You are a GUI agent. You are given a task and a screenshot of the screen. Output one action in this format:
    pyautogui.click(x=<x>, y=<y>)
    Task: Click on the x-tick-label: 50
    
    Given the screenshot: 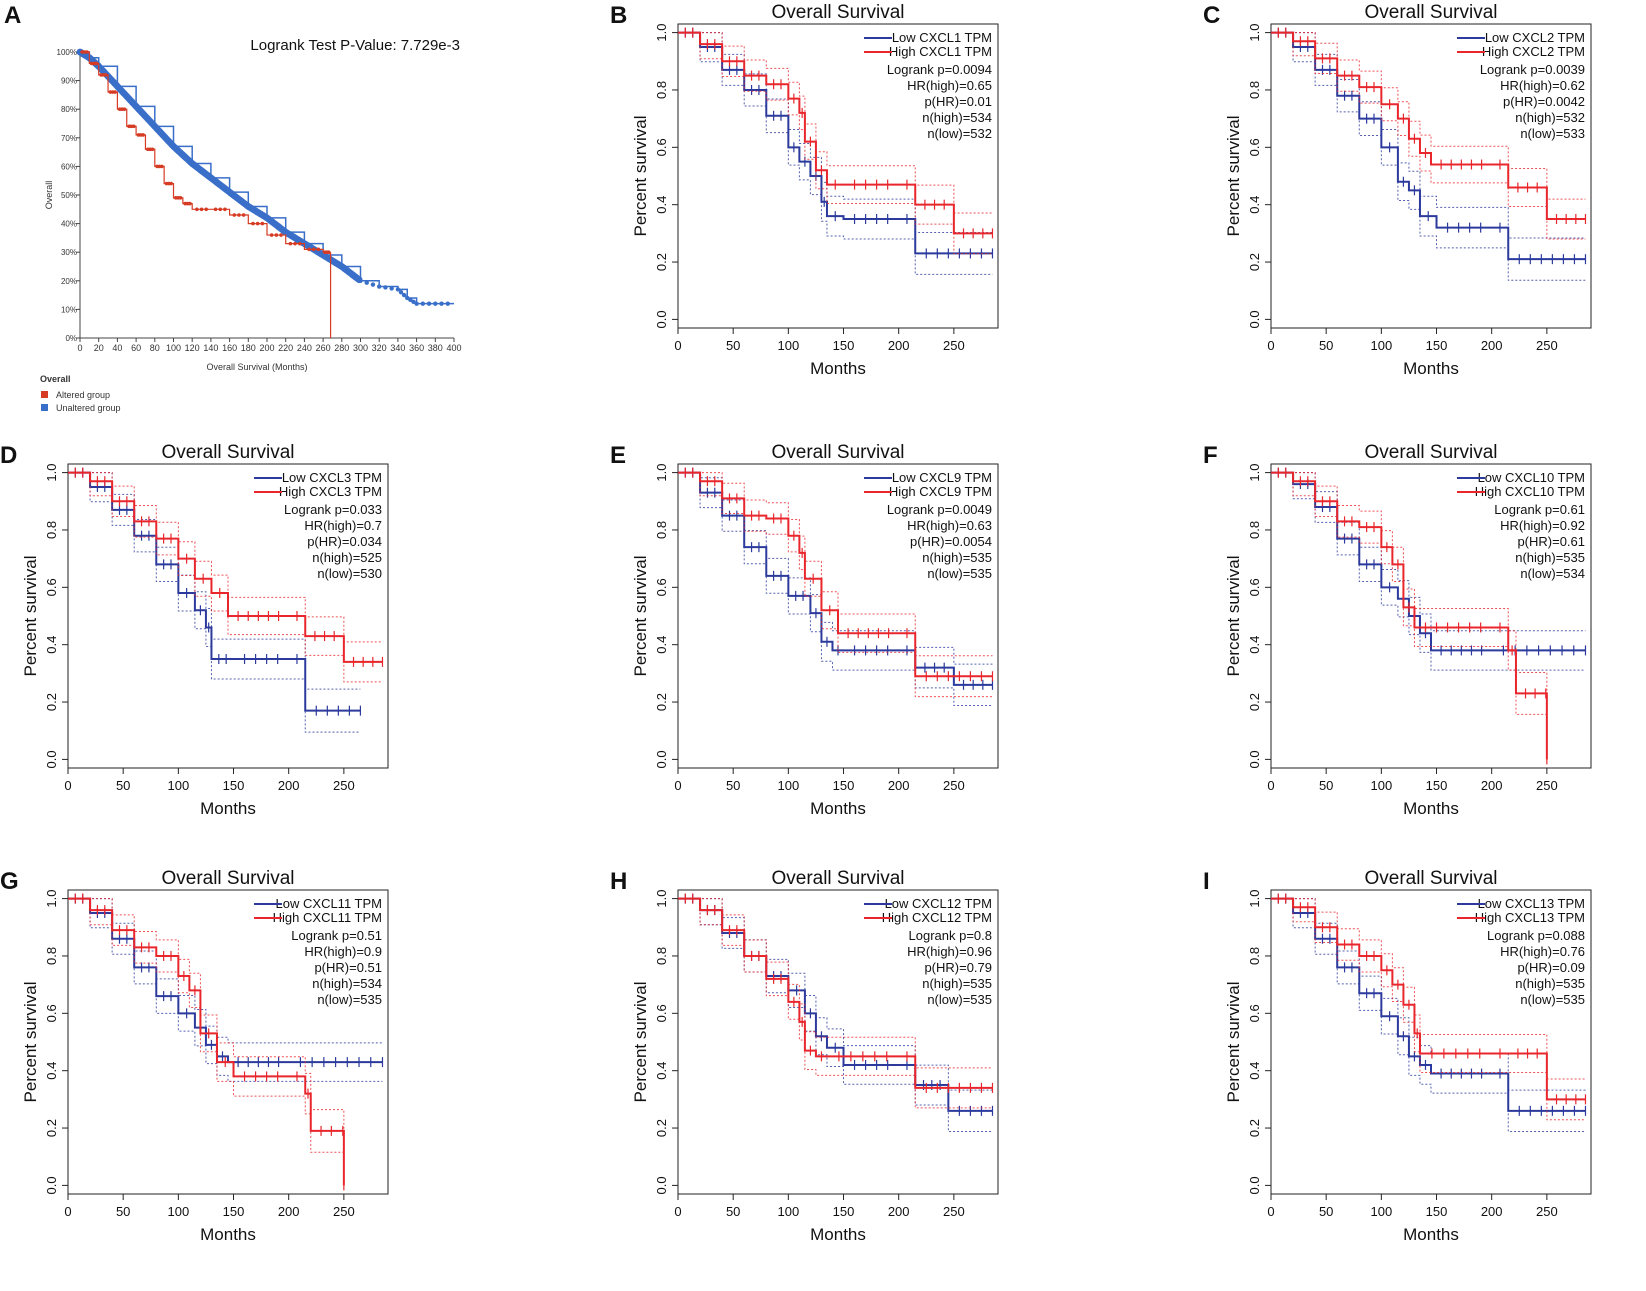 What is the action you would take?
    pyautogui.click(x=123, y=1211)
    